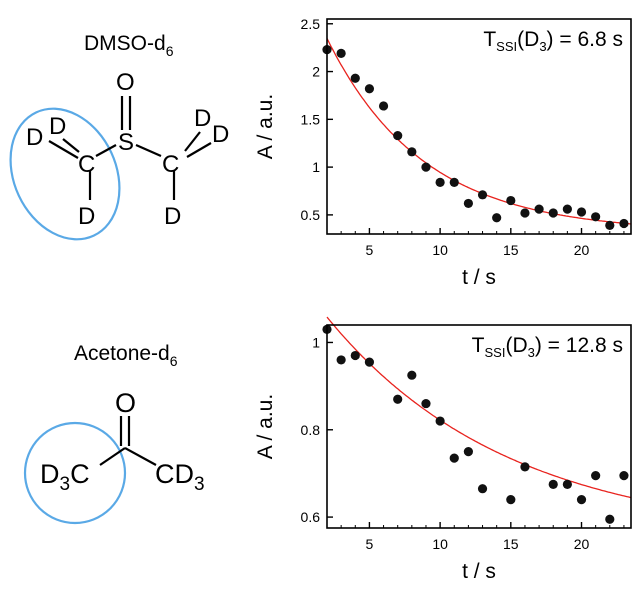  What do you see at coordinates (311, 430) in the screenshot?
I see `y-tick-label: 0.8` at bounding box center [311, 430].